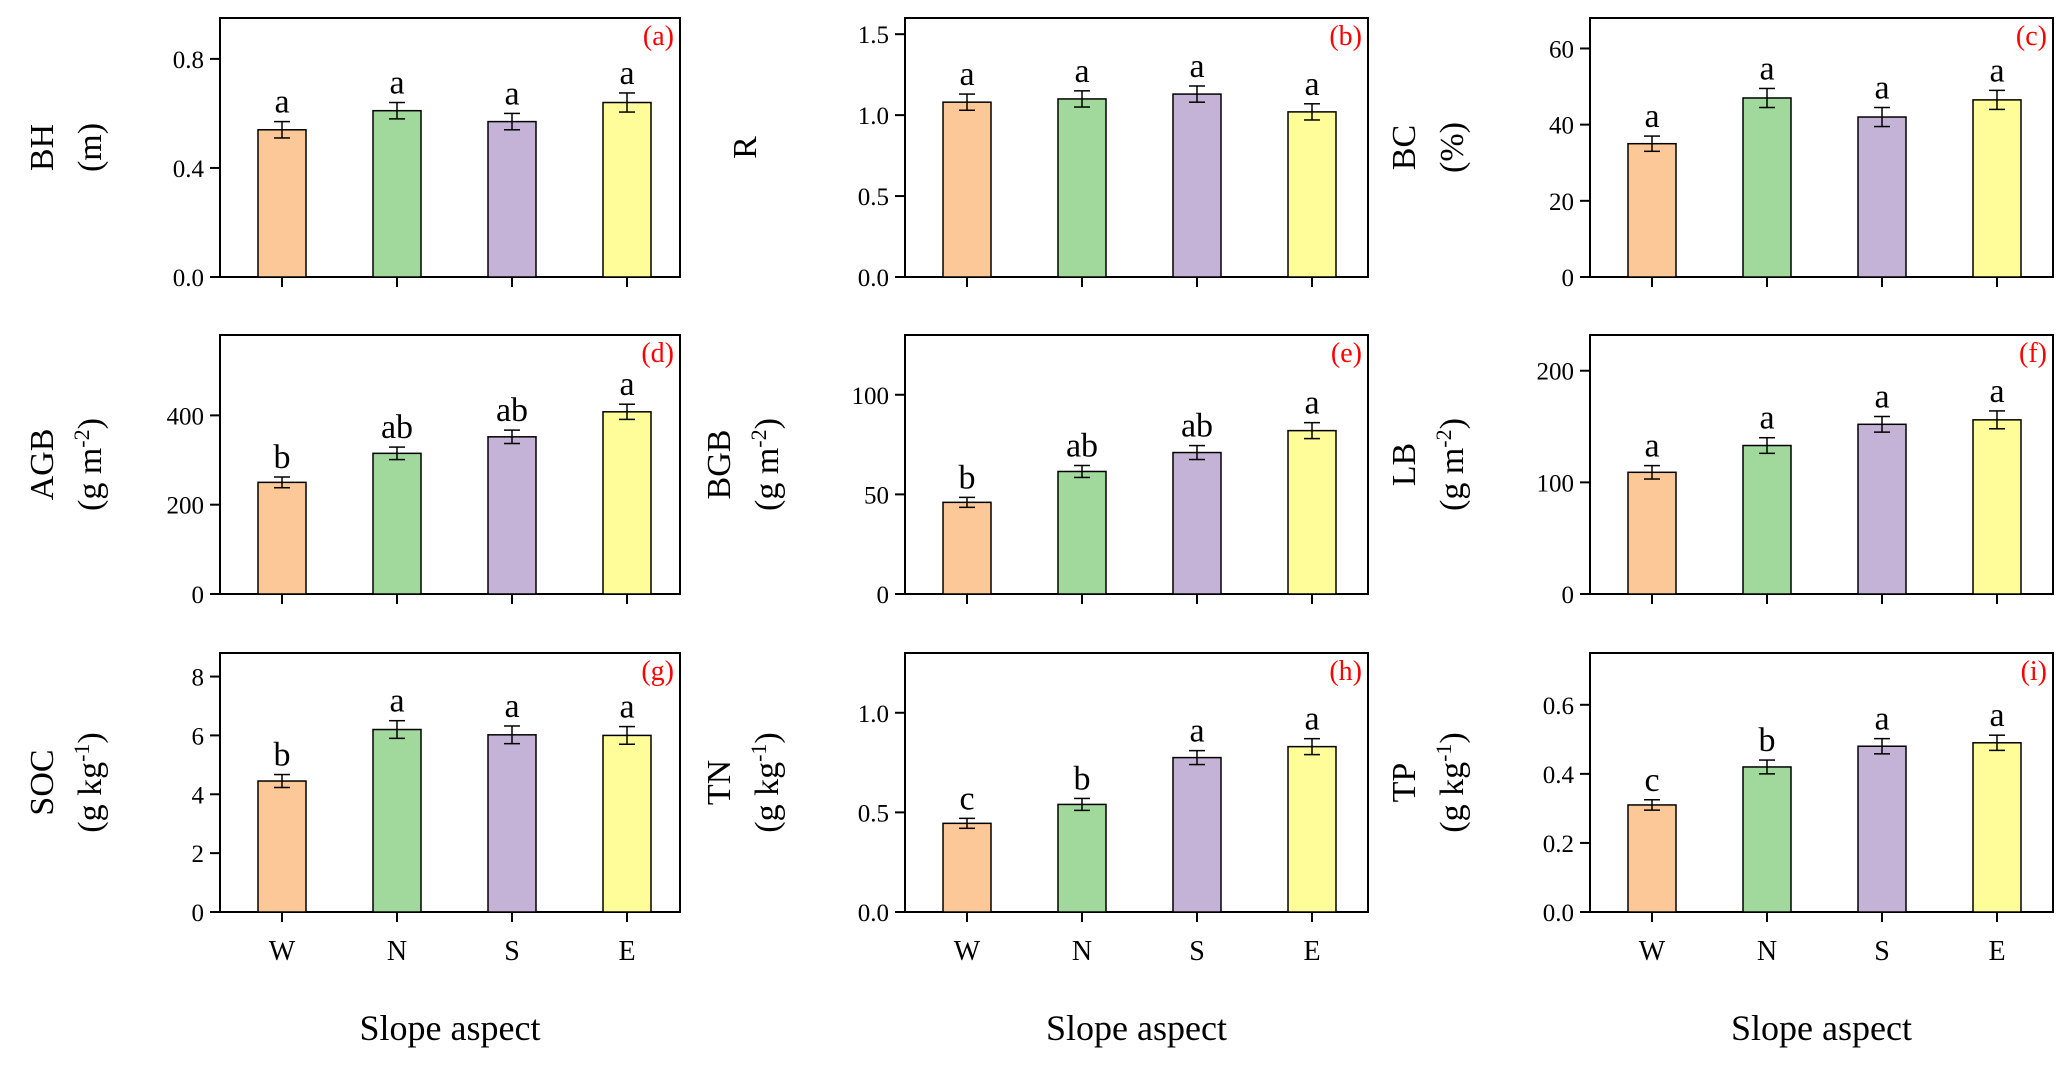 The image size is (2067, 1072). Describe the element at coordinates (198, 678) in the screenshot. I see `y-tick-label: 8` at that location.